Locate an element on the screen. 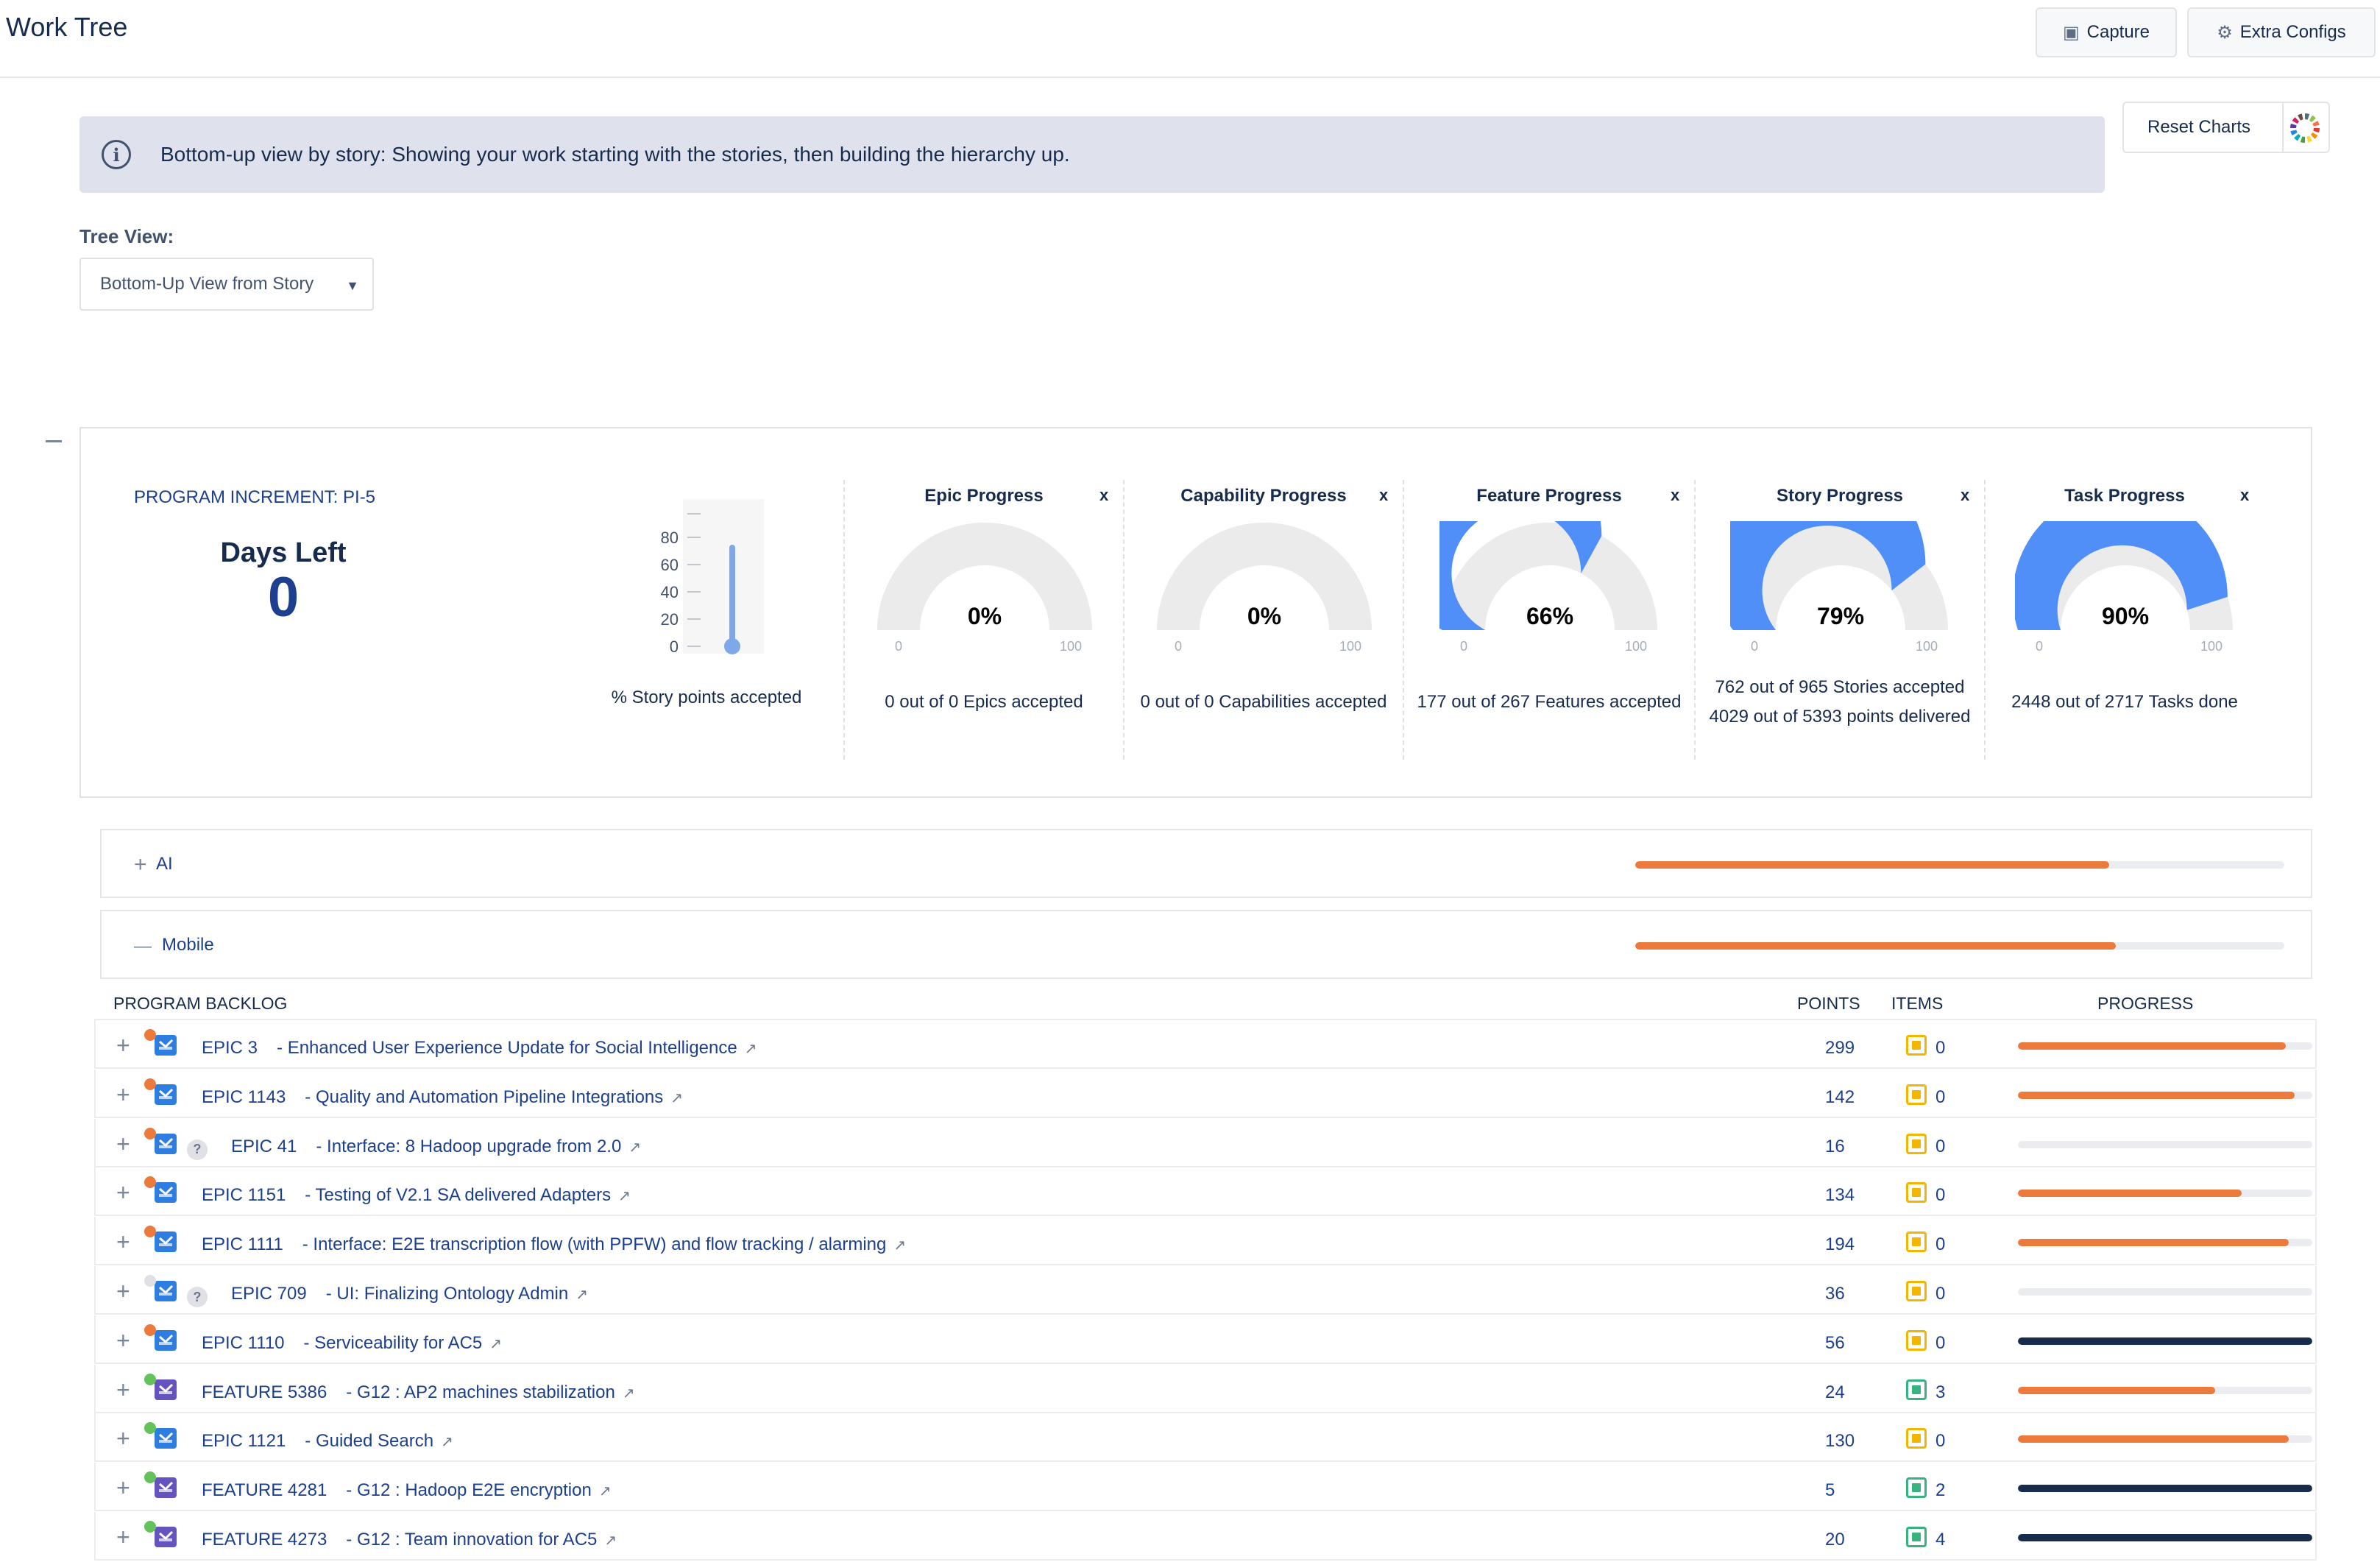  team-name: Mobile is located at coordinates (188, 945).